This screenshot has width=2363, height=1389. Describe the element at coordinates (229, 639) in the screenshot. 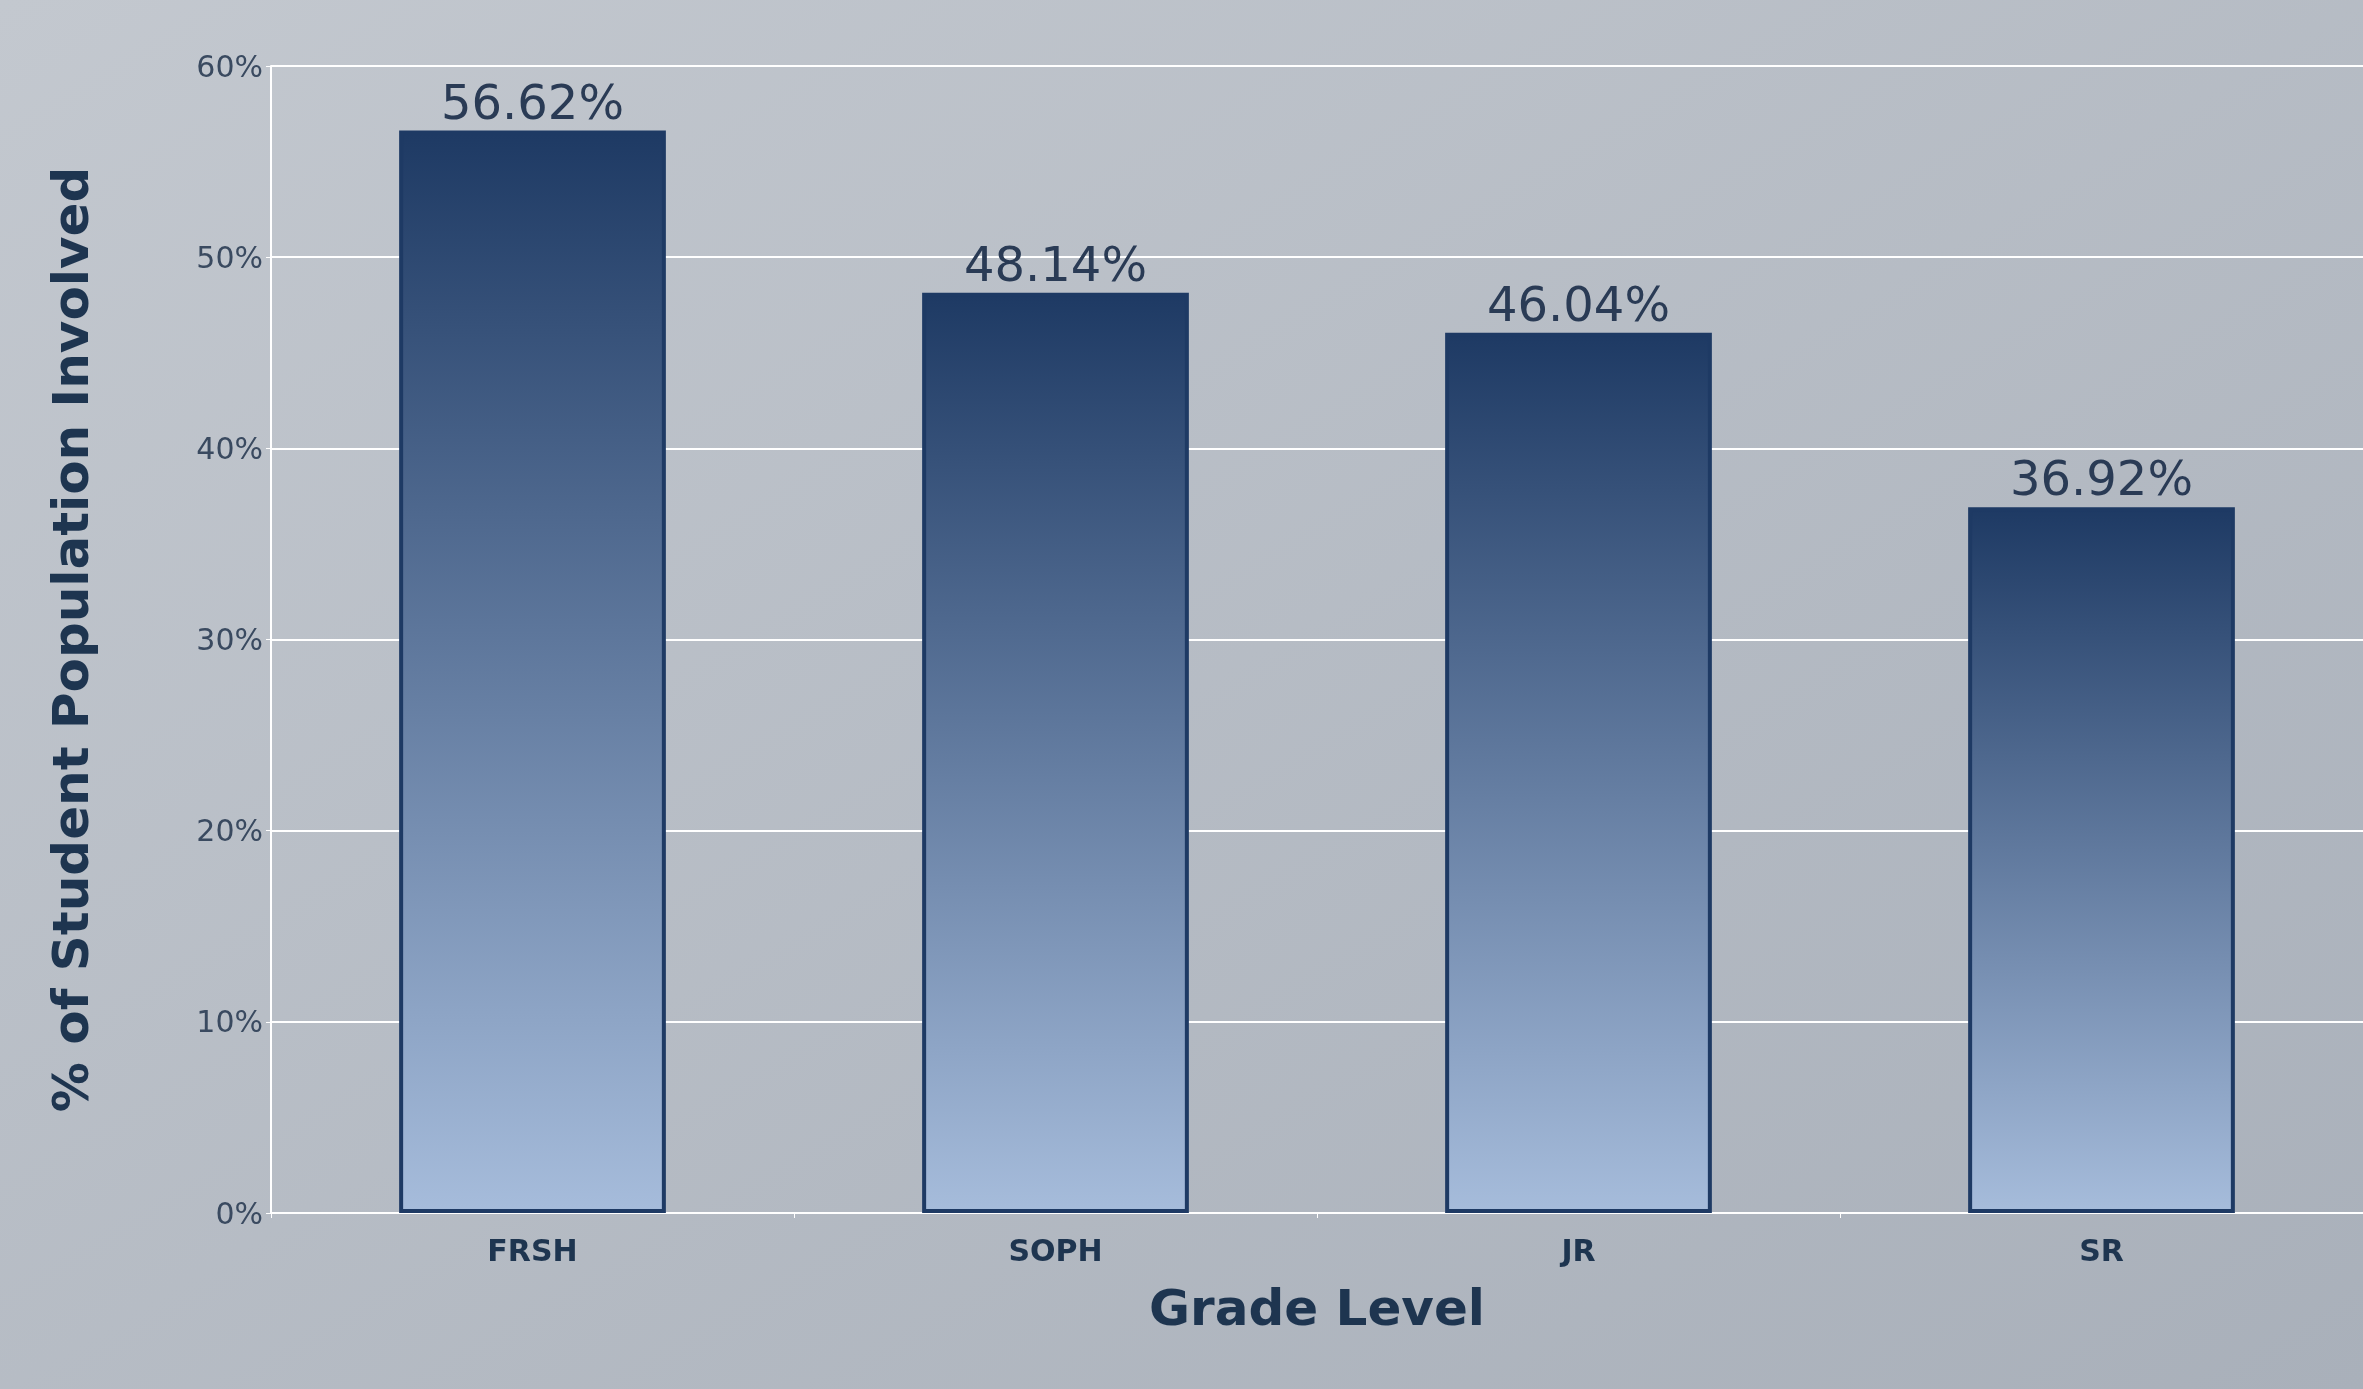

I see `y-tick-label: 30%` at that location.